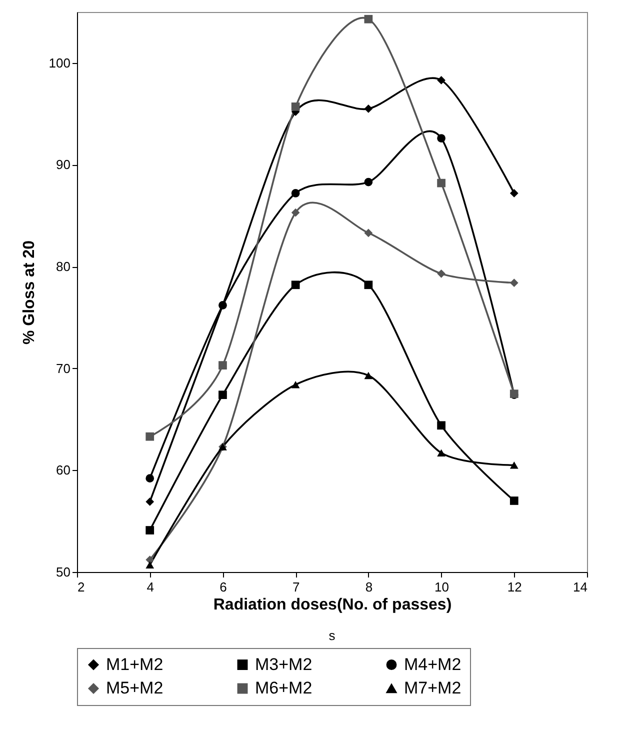  Describe the element at coordinates (296, 587) in the screenshot. I see `x-tick-label: 7` at that location.